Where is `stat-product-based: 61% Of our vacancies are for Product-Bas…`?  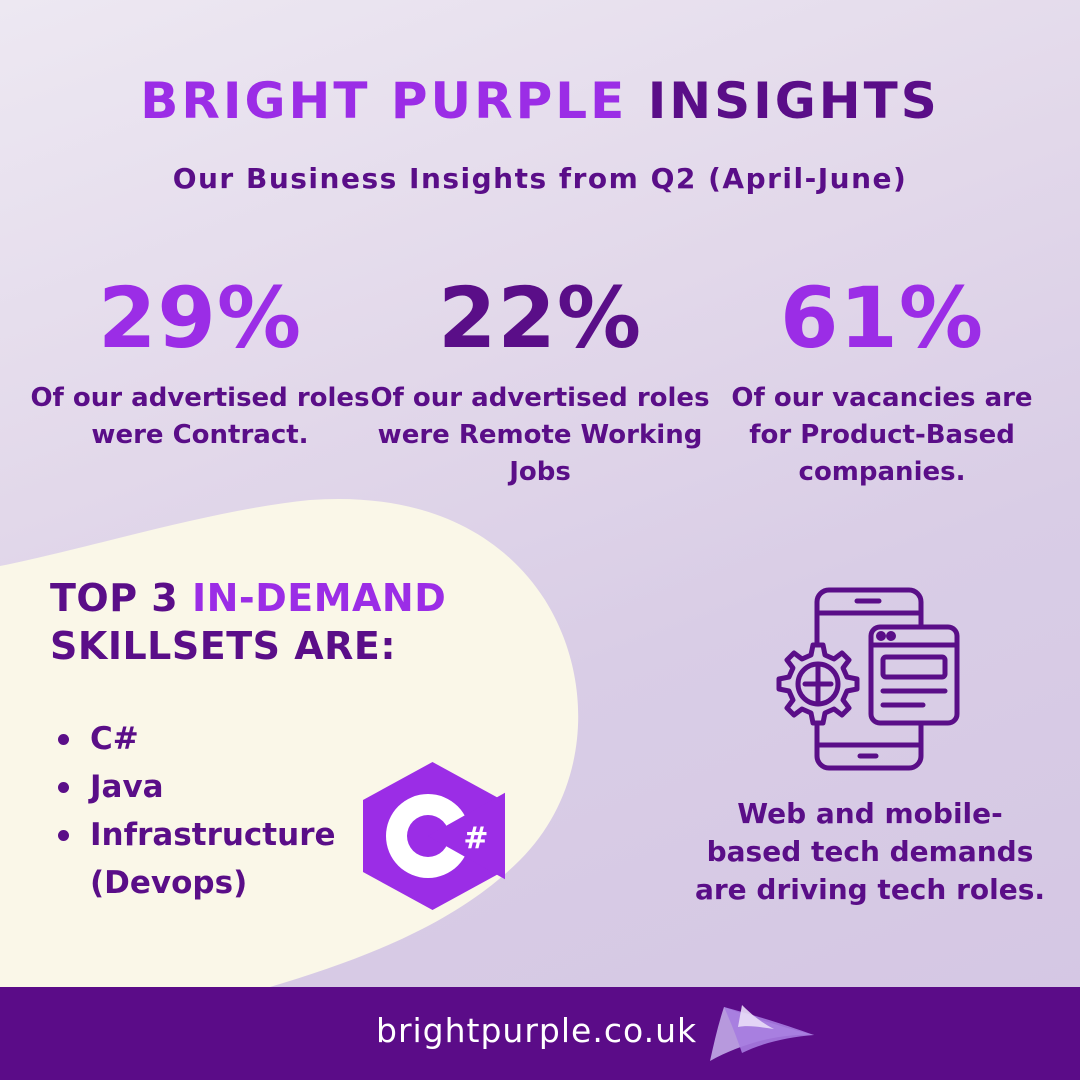 stat-product-based: 61% Of our vacancies are for Product-Bas… is located at coordinates (882, 380).